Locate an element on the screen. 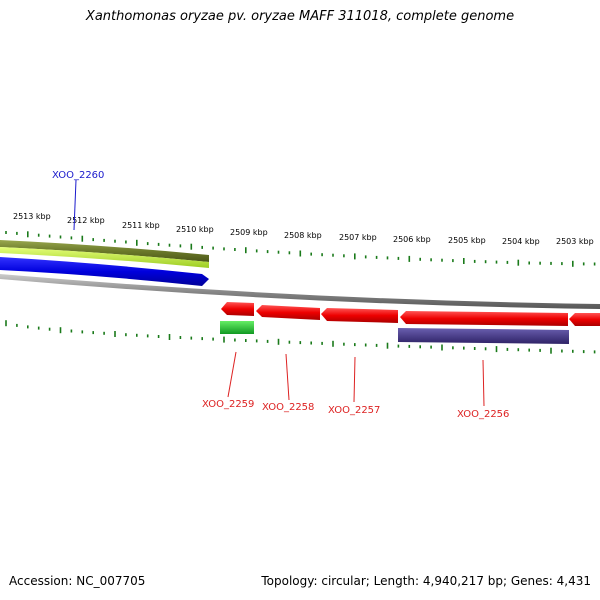 This screenshot has height=600, width=600. gene-label-xoo-2259: XOO_2259 is located at coordinates (228, 404).